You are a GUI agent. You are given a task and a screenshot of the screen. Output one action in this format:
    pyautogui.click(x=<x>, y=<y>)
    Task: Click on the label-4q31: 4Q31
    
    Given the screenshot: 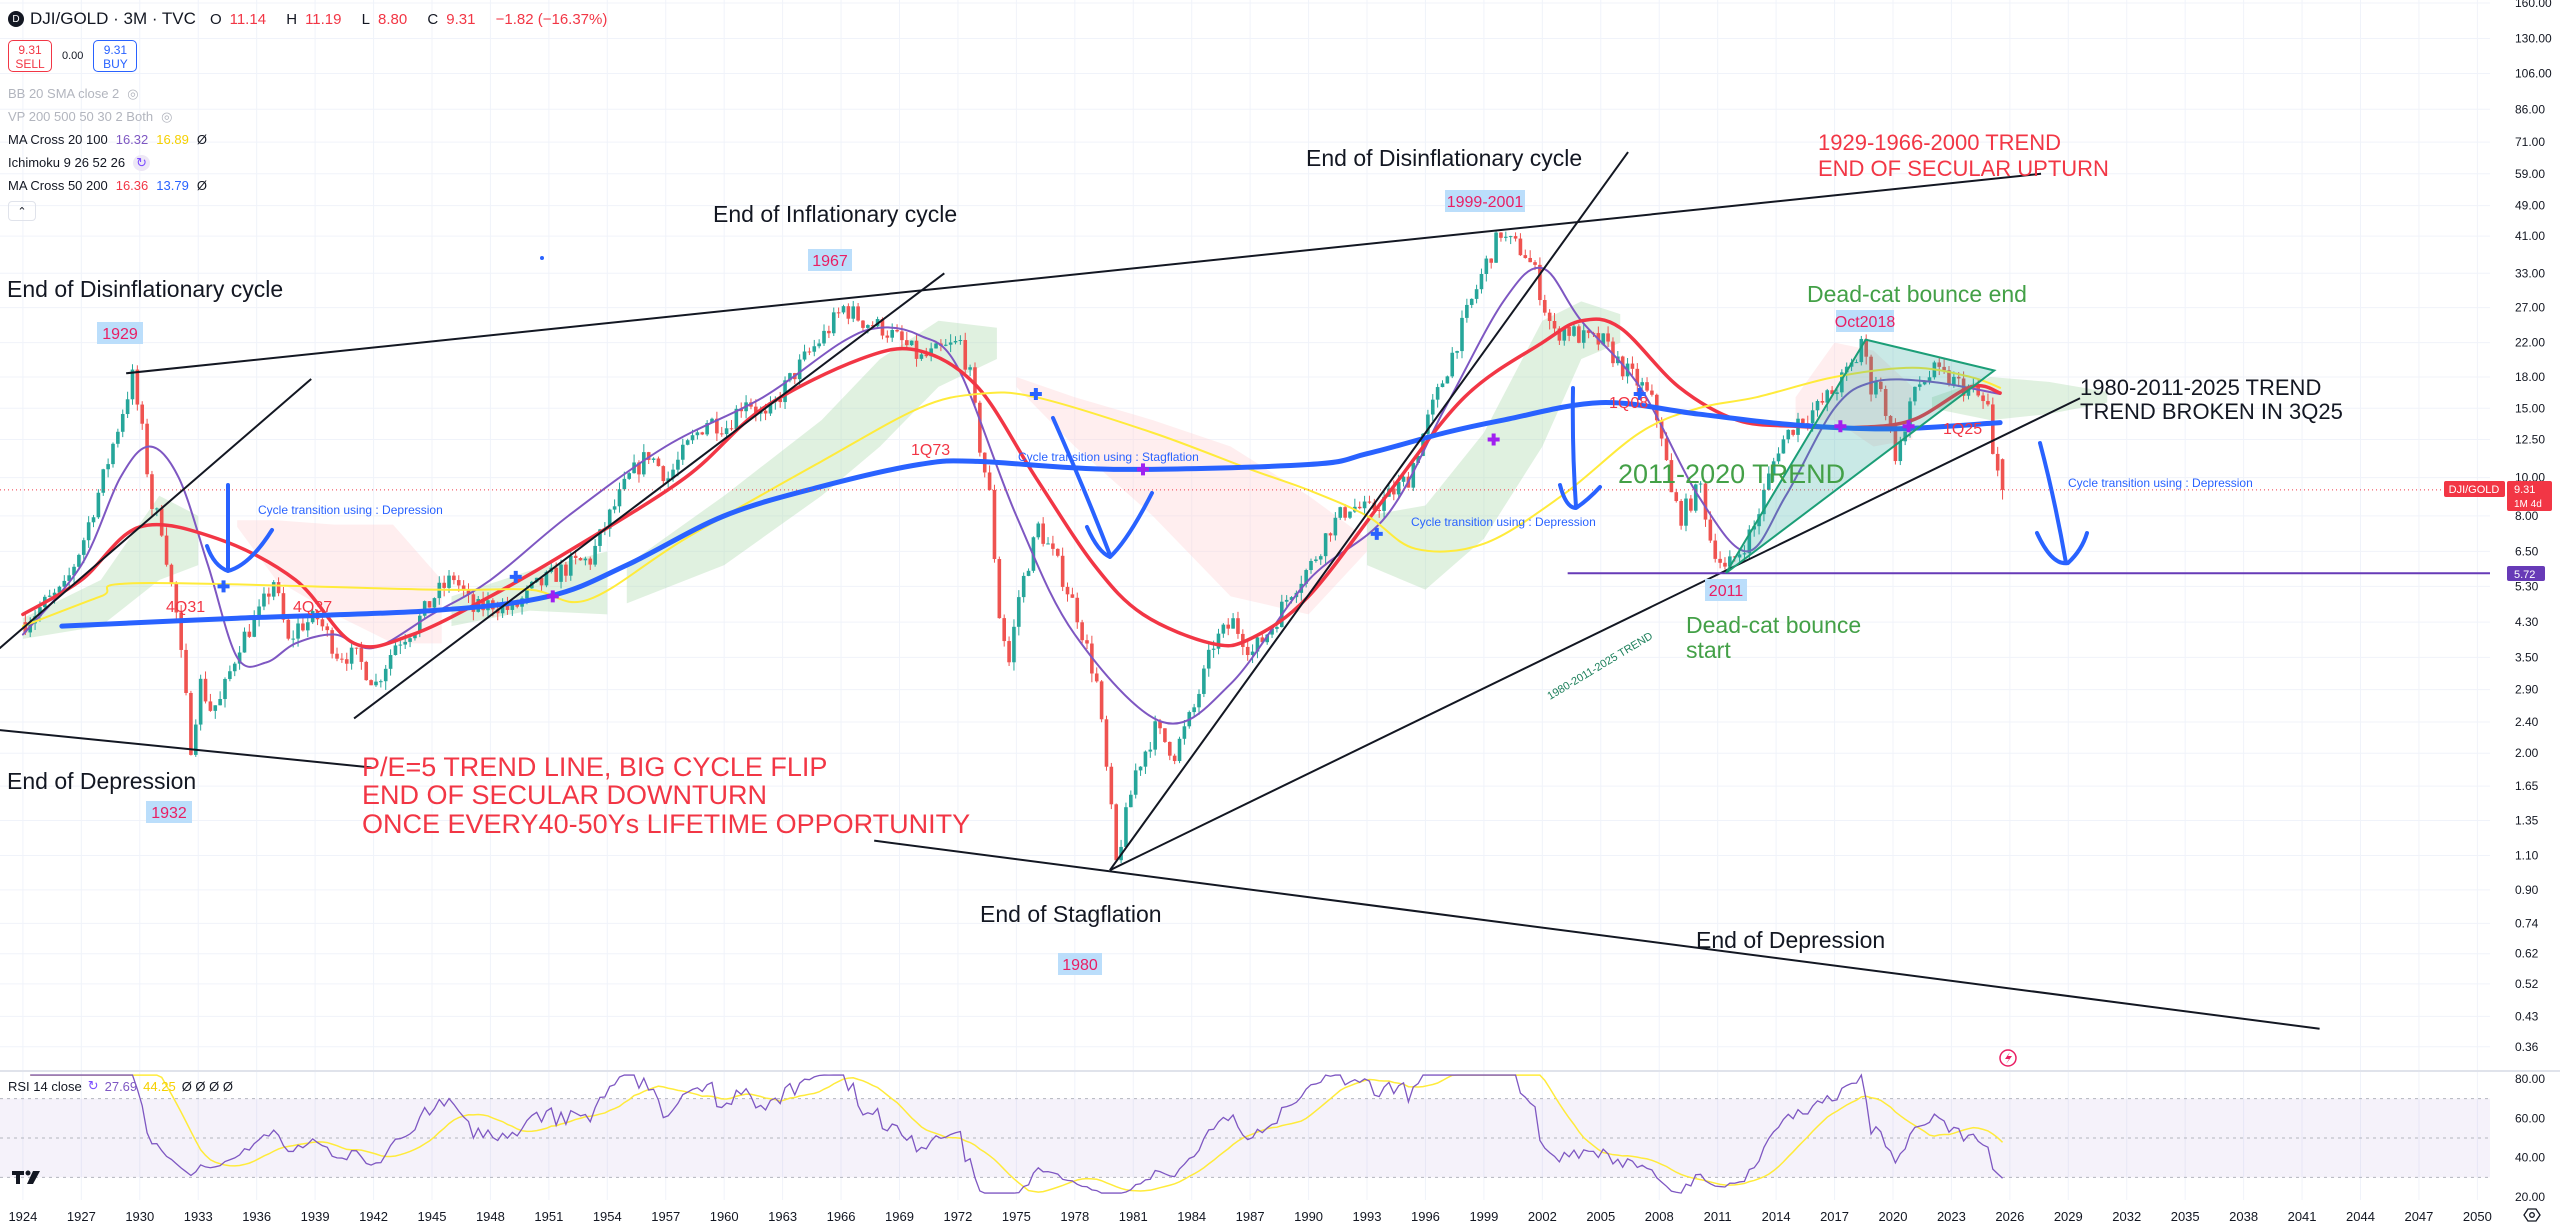 What is the action you would take?
    pyautogui.click(x=185, y=607)
    